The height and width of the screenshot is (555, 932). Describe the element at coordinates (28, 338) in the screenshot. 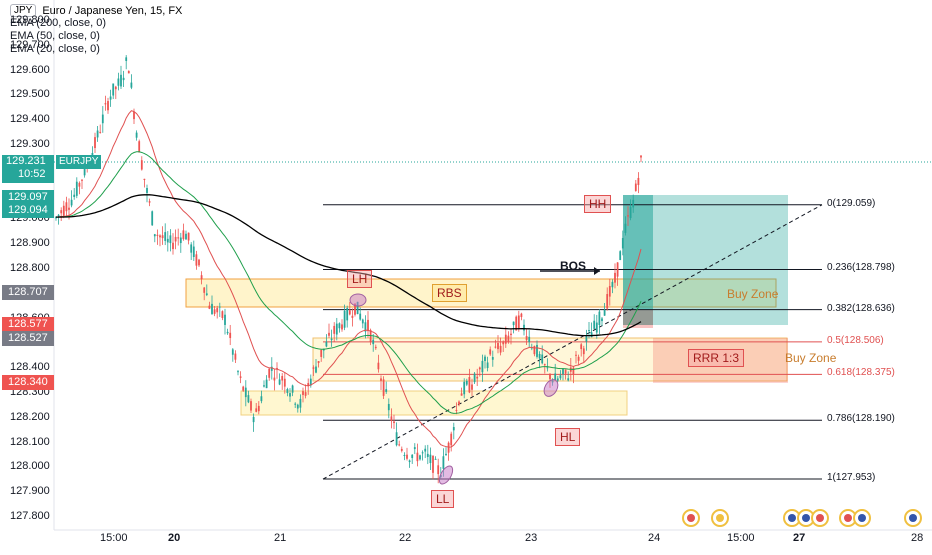

I see `price-tag: 128.527` at that location.